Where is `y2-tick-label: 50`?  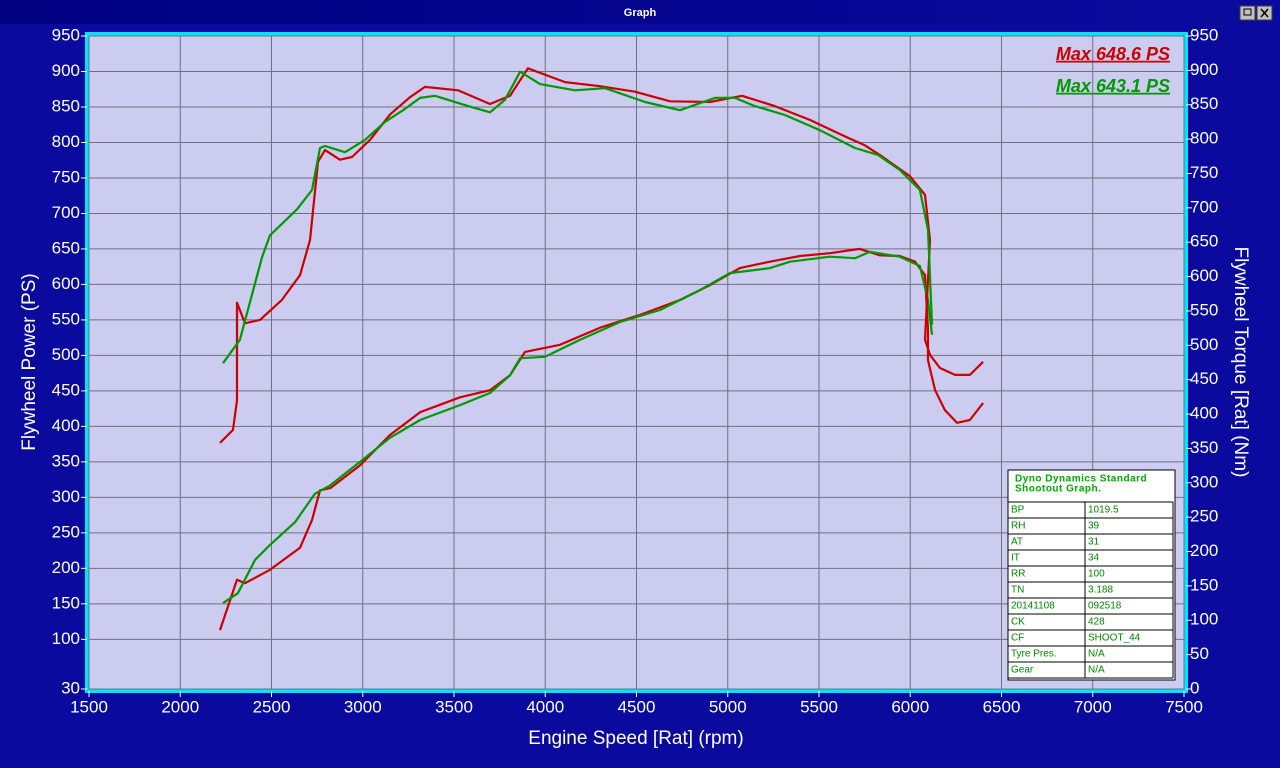 y2-tick-label: 50 is located at coordinates (1199, 653).